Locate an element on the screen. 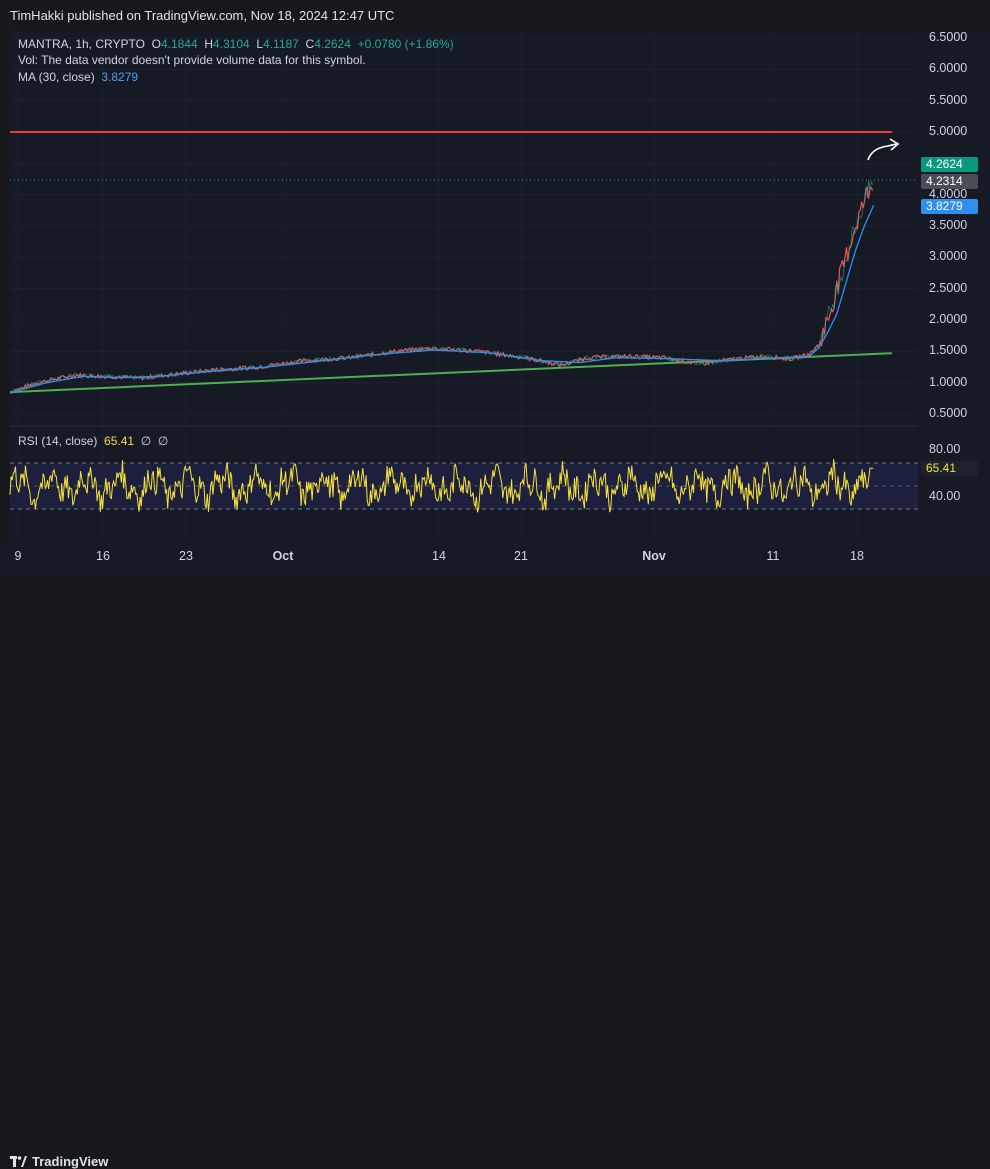 The image size is (990, 1169). high-label: H is located at coordinates (208, 44).